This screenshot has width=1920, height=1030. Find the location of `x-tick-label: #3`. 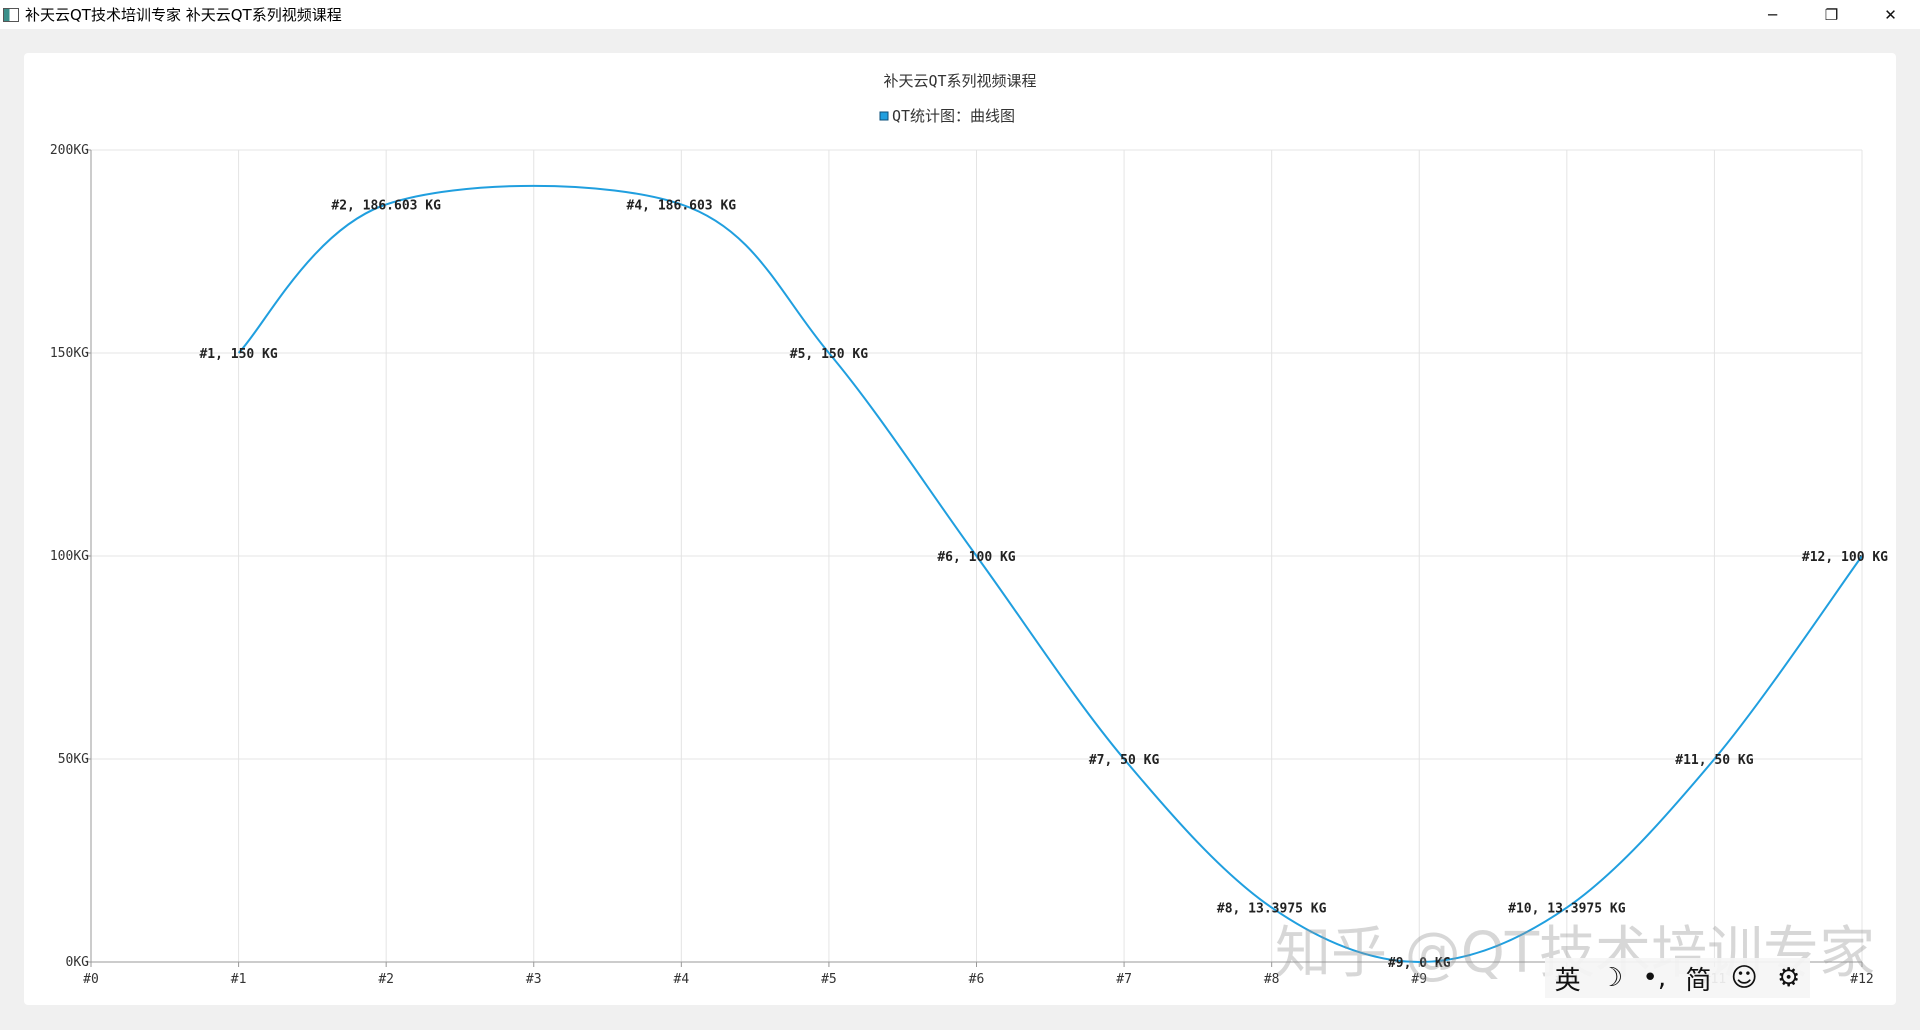

x-tick-label: #3 is located at coordinates (534, 979).